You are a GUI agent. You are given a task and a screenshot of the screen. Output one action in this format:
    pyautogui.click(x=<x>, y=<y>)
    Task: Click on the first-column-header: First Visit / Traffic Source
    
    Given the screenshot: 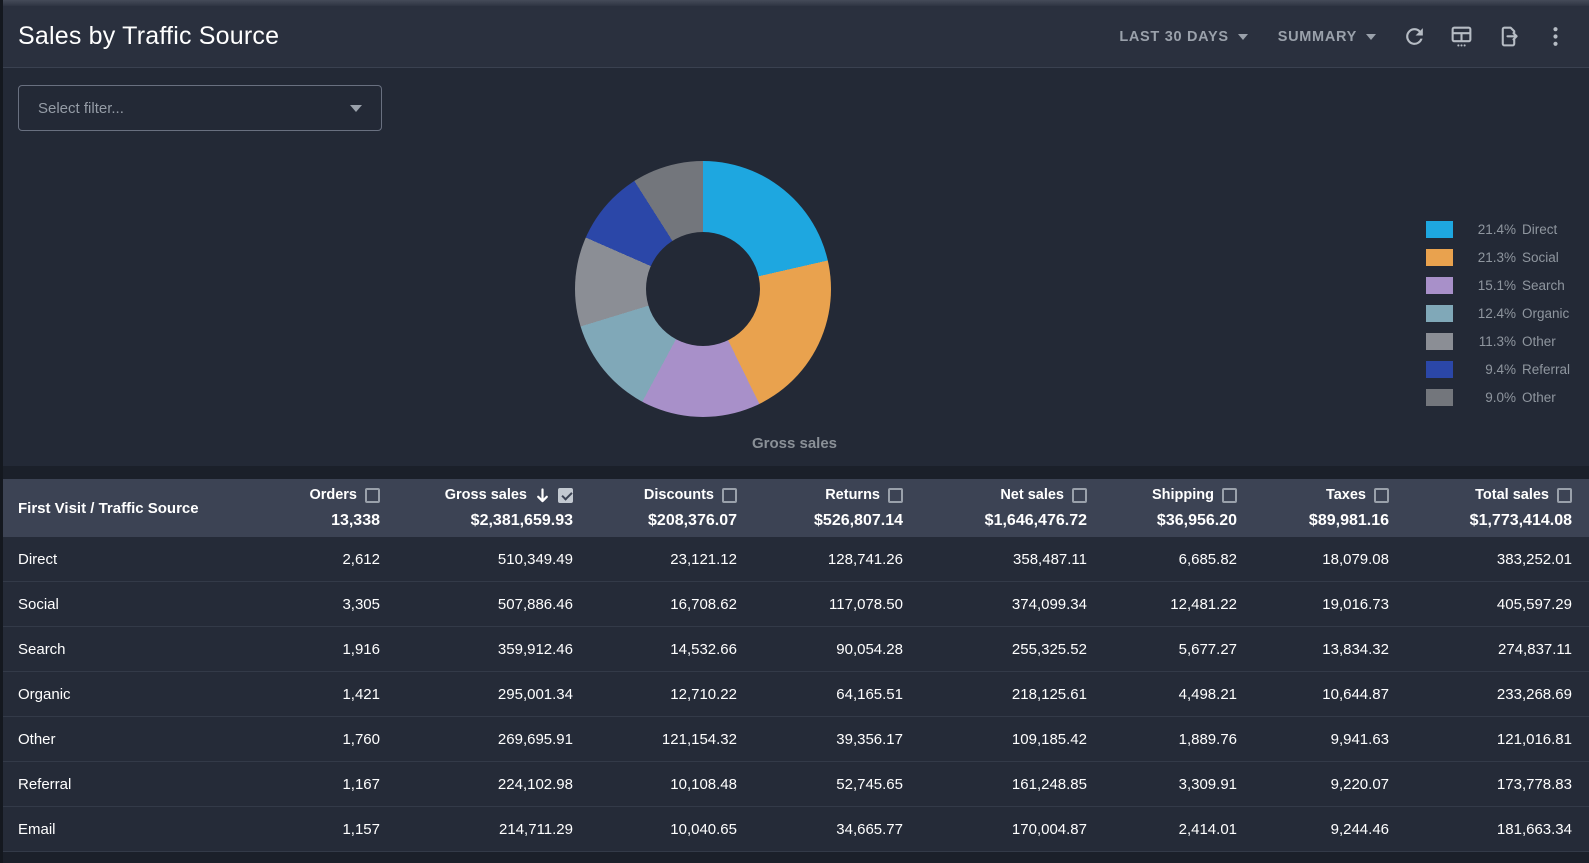 What is the action you would take?
    pyautogui.click(x=108, y=508)
    